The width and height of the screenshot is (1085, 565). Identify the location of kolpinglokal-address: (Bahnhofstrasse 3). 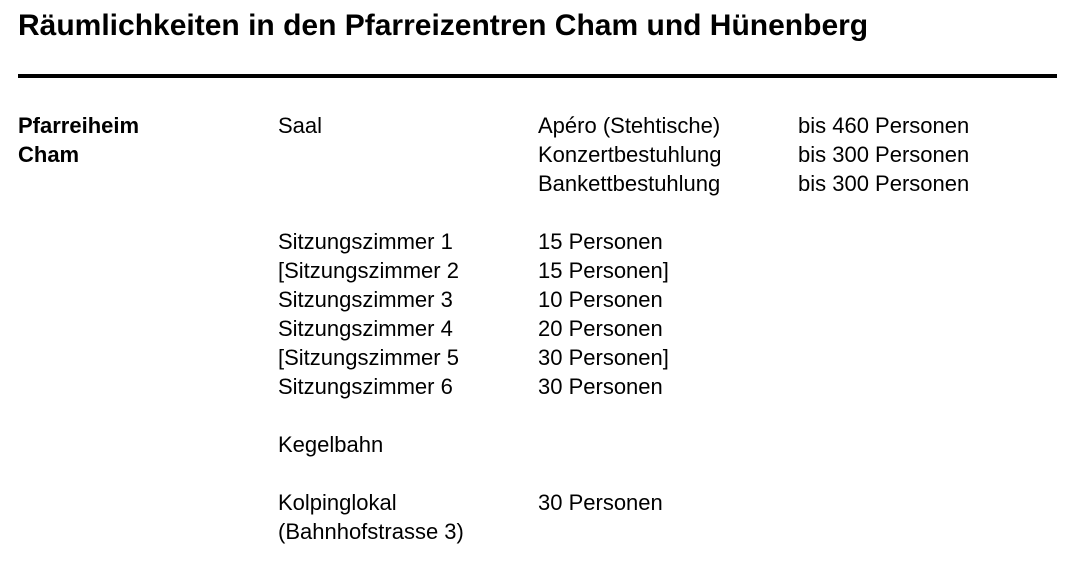
(371, 531).